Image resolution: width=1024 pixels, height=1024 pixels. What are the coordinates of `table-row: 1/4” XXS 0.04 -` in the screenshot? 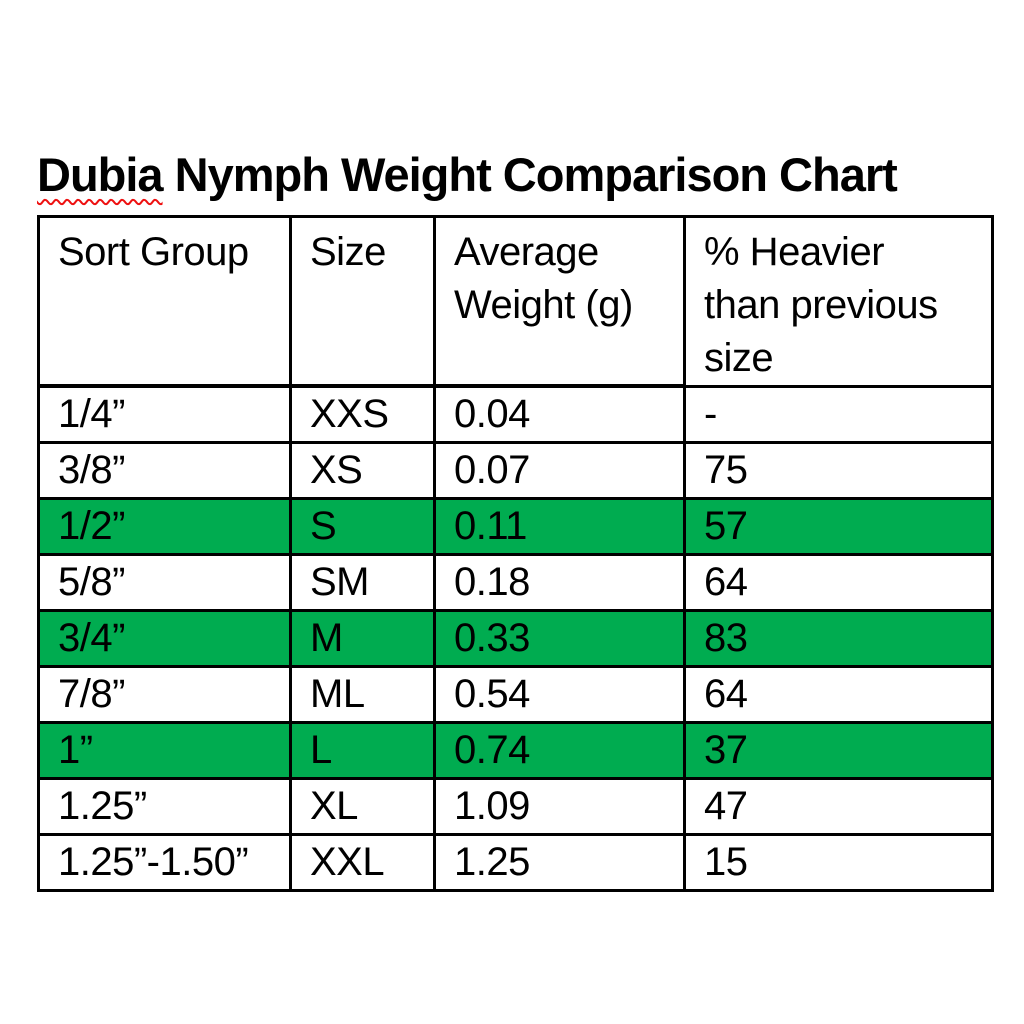 It's located at (515, 414).